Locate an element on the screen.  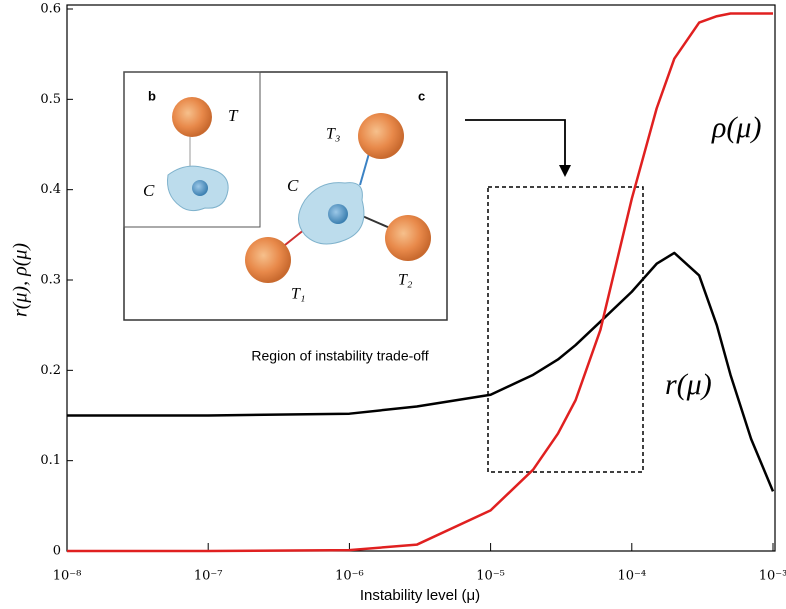
inset-panel-b is located at coordinates (192, 149).